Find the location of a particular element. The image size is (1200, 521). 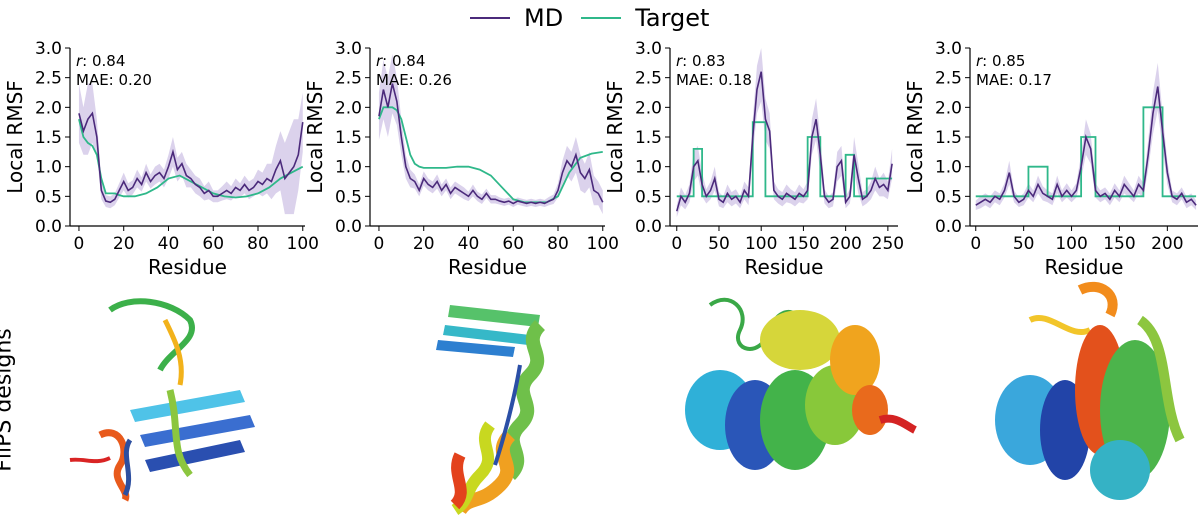

mae-annotation: MAE: 0.20 is located at coordinates (114, 80).